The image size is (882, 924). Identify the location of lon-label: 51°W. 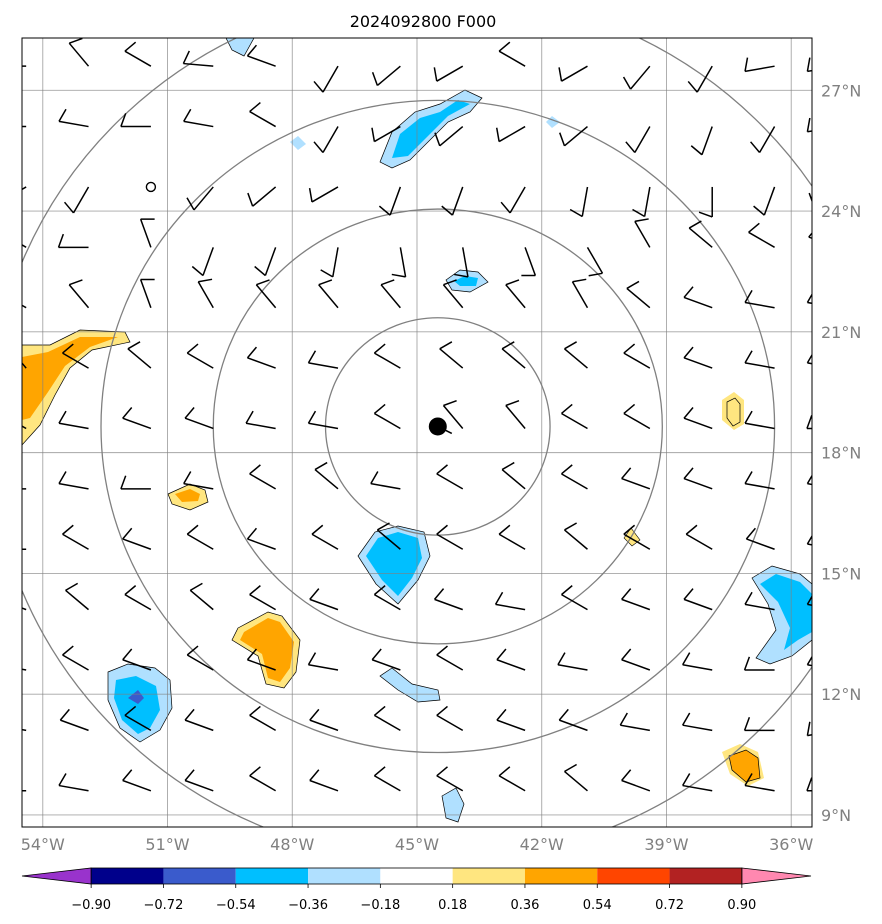
(167, 844).